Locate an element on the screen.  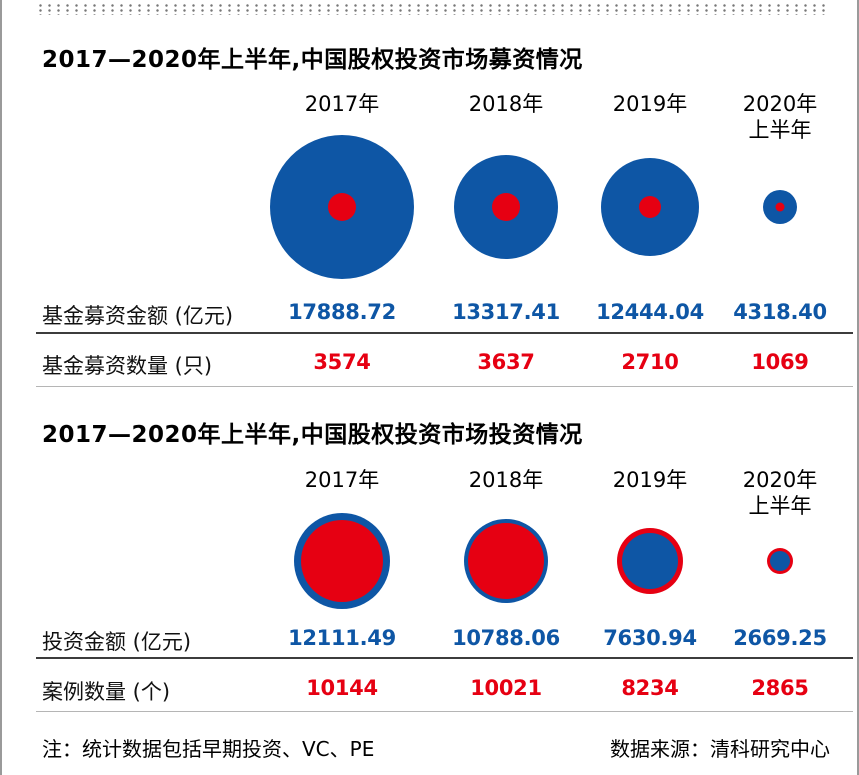
case-count-2020h1: 2865 is located at coordinates (780, 688).